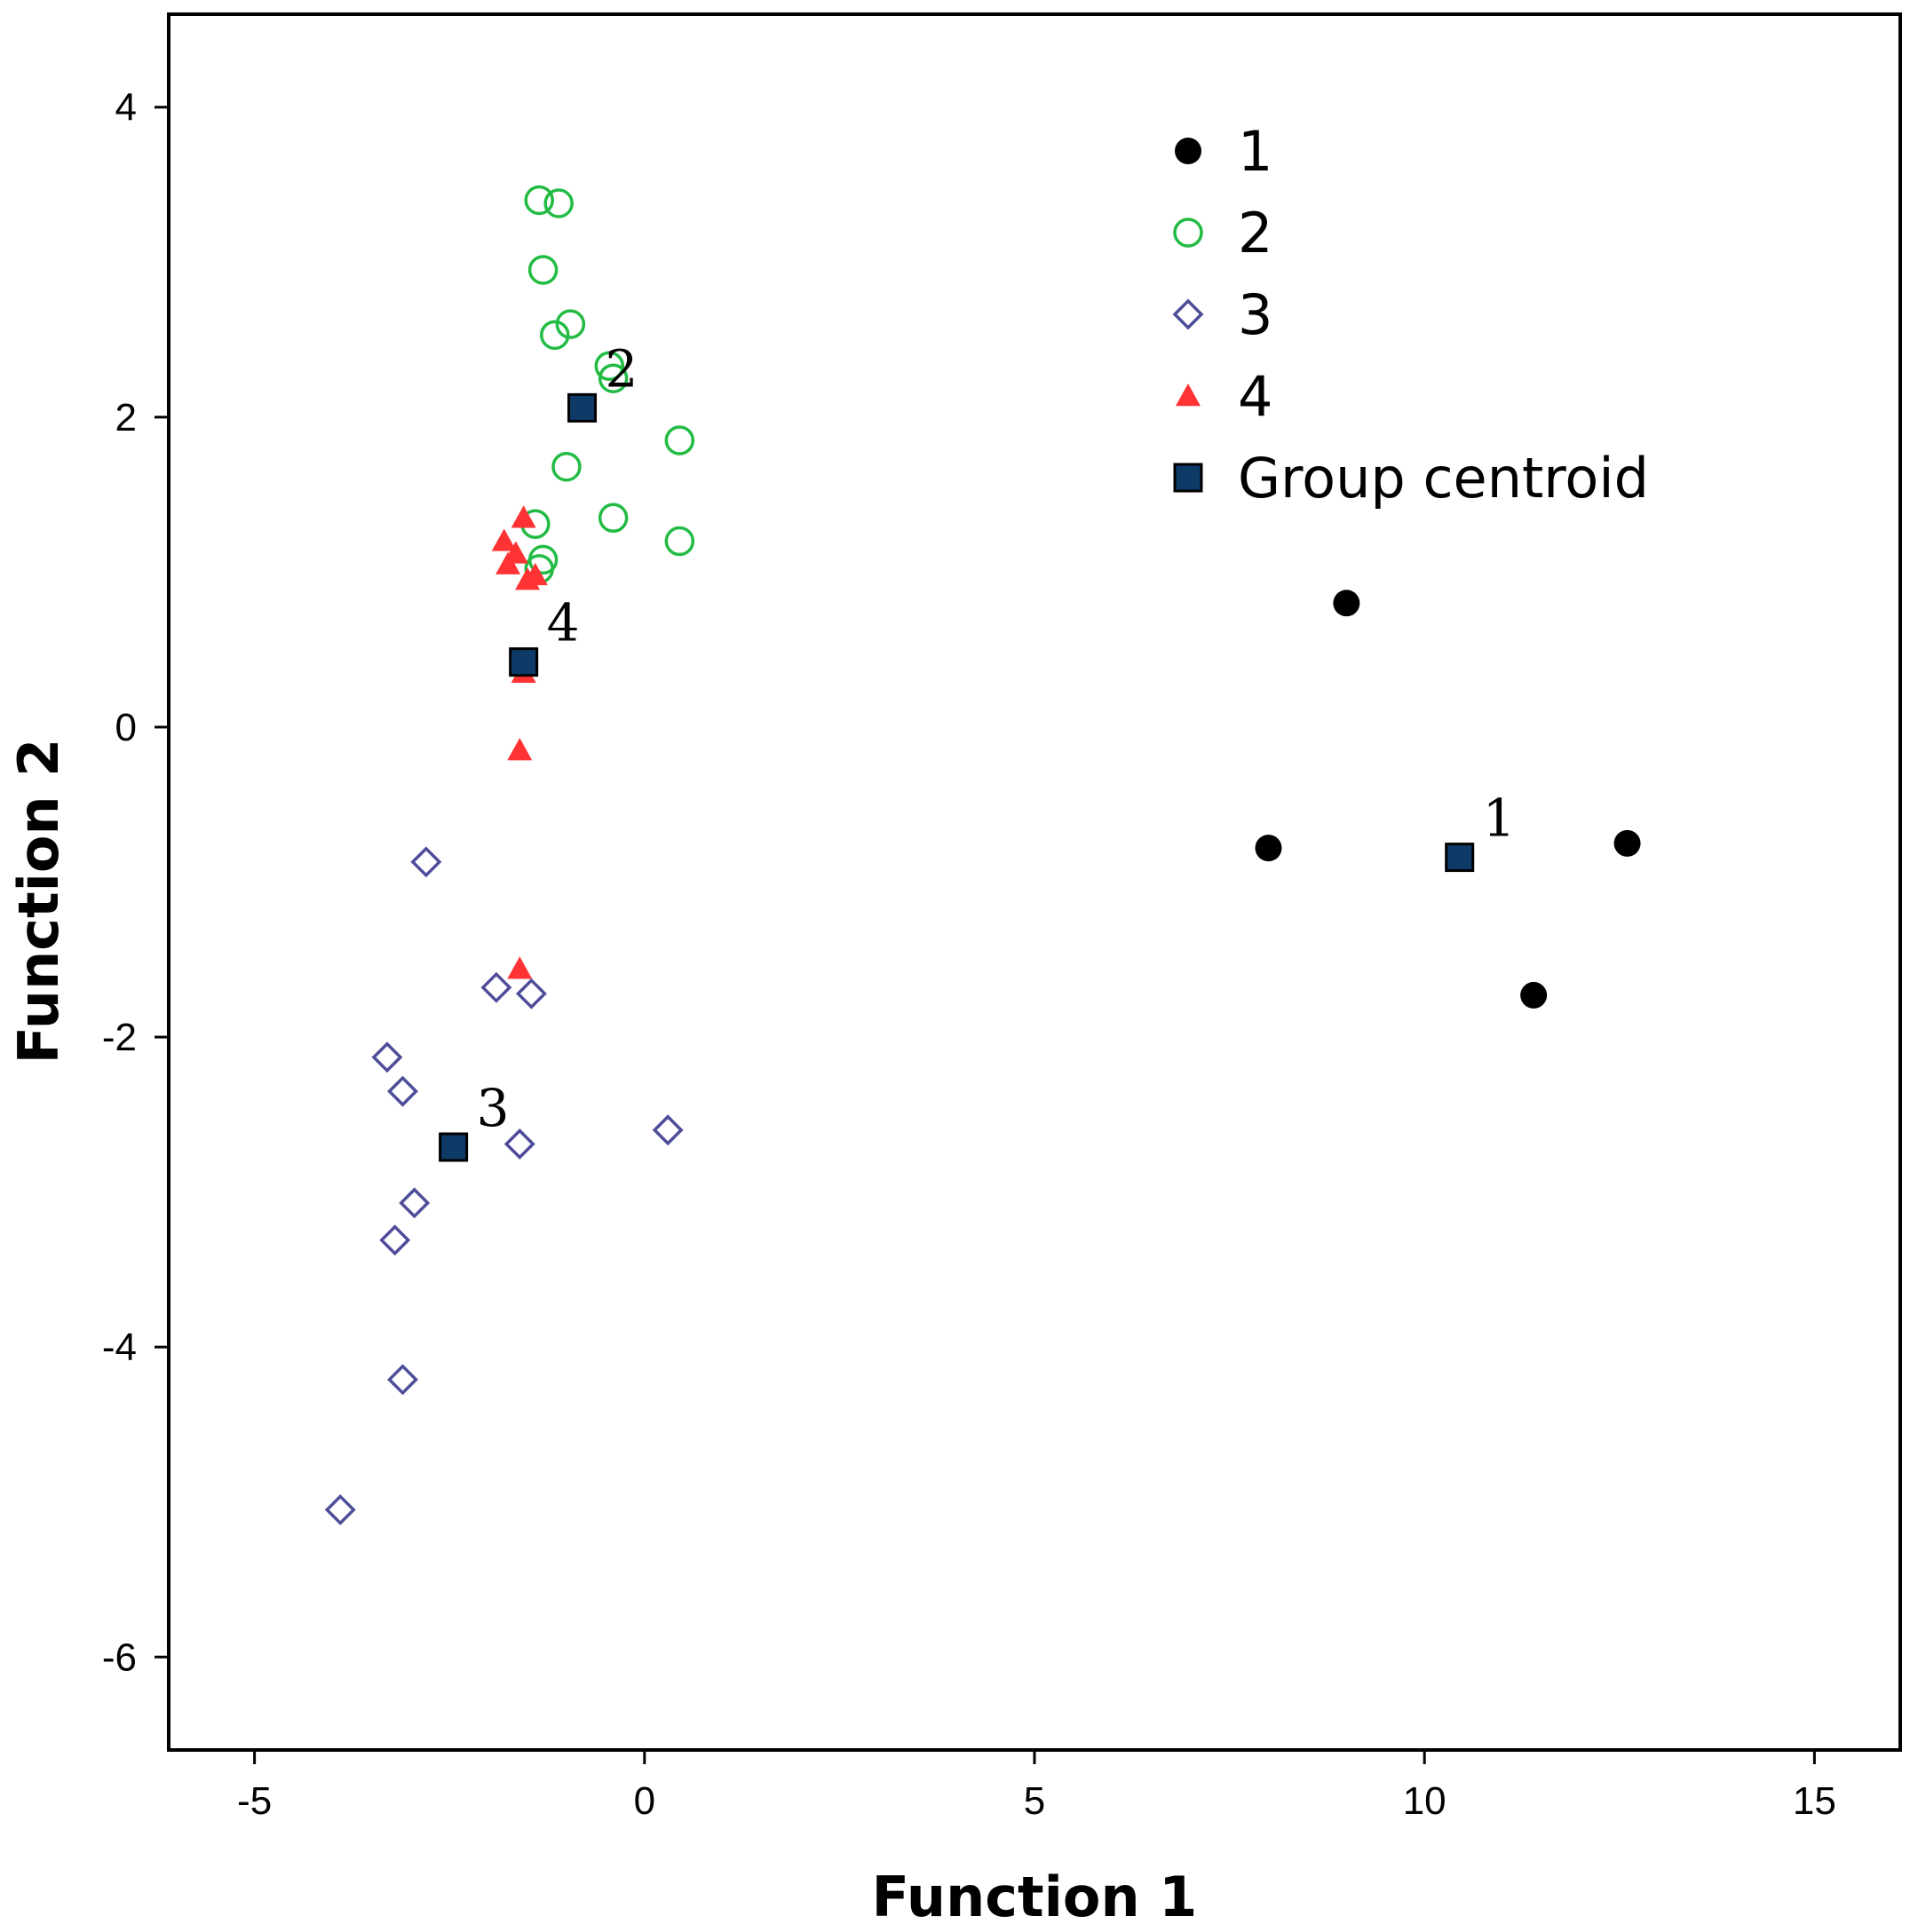 Image resolution: width=1918 pixels, height=1932 pixels. I want to click on y-axis: -6 -4 -2 0 2 4, so click(135, 882).